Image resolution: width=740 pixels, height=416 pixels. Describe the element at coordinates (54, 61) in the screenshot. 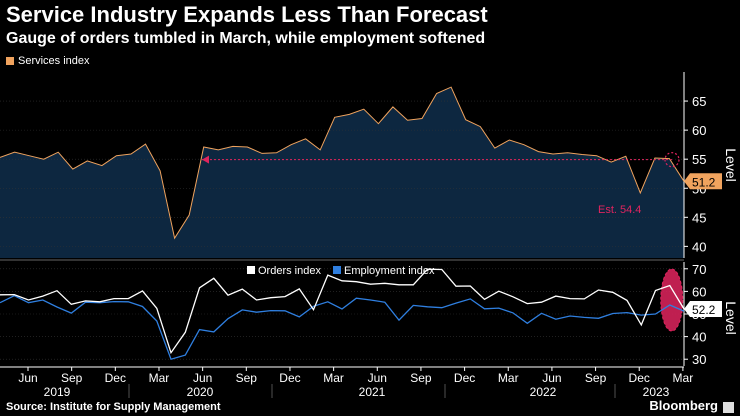

I see `legend-label-services: Services index` at that location.